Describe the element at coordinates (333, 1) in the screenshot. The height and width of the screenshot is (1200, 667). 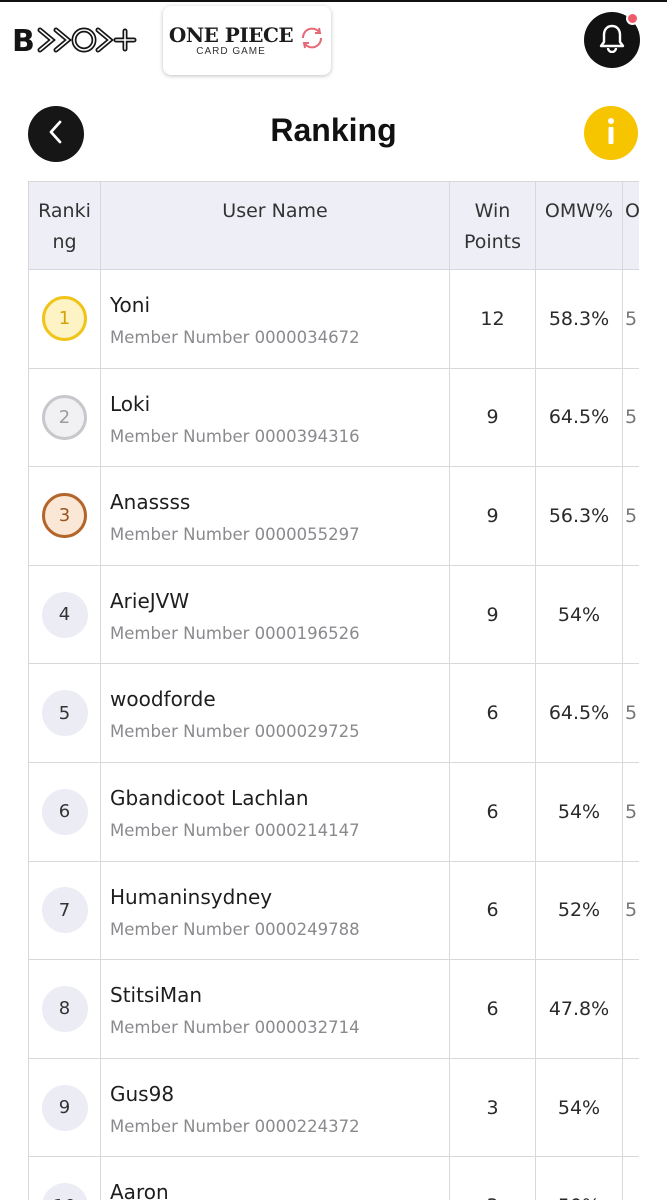
I see `top-border` at that location.